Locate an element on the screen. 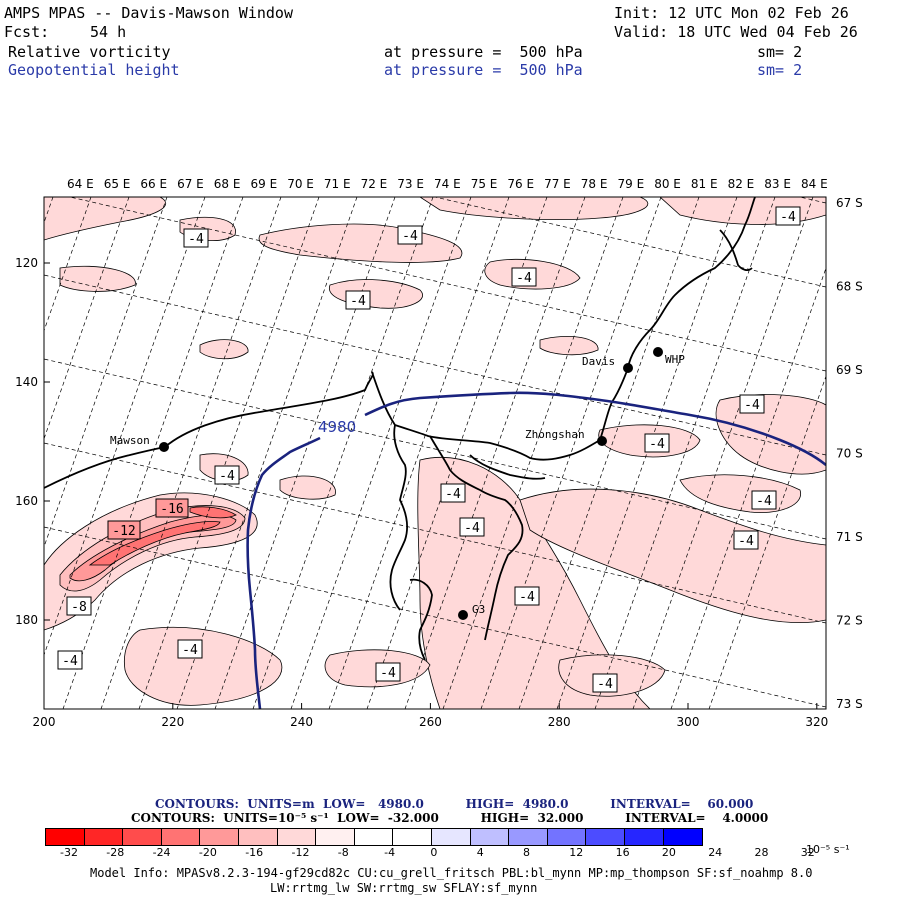 This screenshot has height=900, width=900. colorbar-tick-label: -20 is located at coordinates (207, 852).